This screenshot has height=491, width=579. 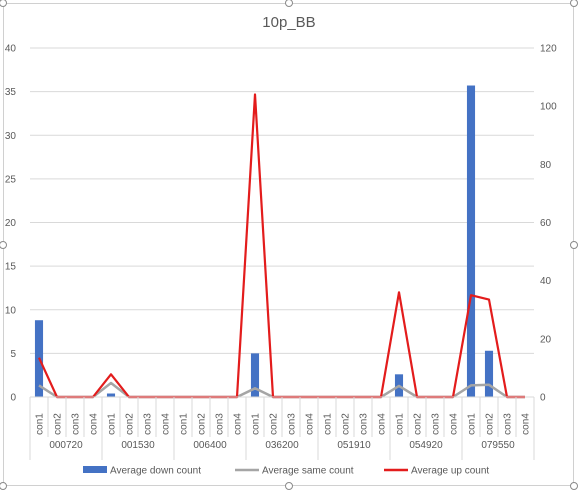 What do you see at coordinates (13, 398) in the screenshot?
I see `left-axis-tick-label: 0` at bounding box center [13, 398].